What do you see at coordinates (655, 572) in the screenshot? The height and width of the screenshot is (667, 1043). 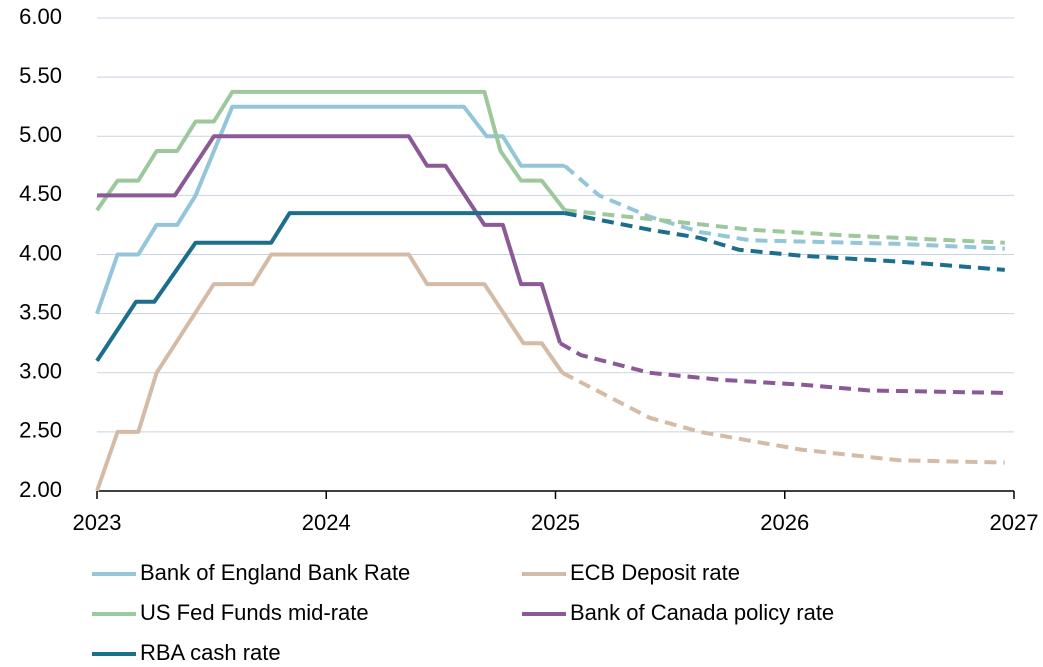 I see `legend-label: ECB Deposit rate` at bounding box center [655, 572].